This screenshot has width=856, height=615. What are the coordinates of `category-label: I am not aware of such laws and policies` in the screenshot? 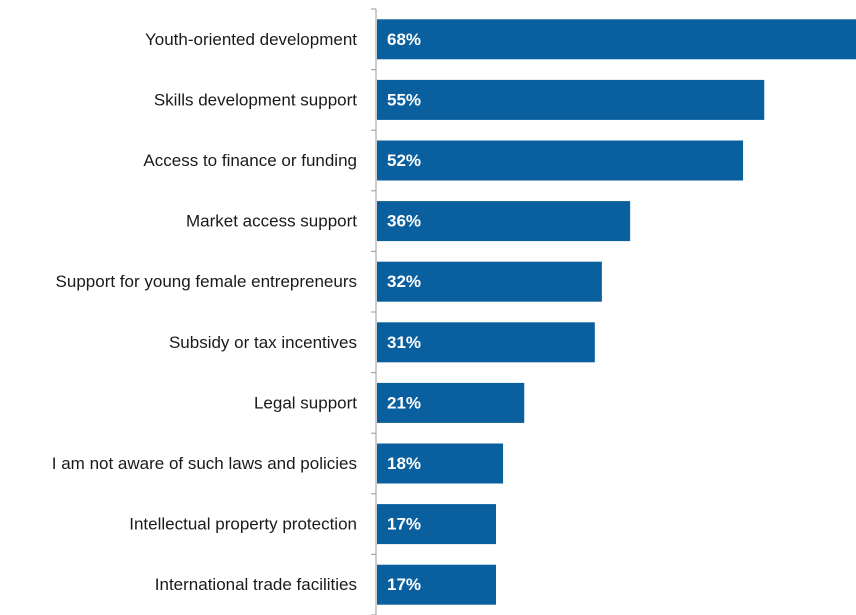 It's located at (204, 463).